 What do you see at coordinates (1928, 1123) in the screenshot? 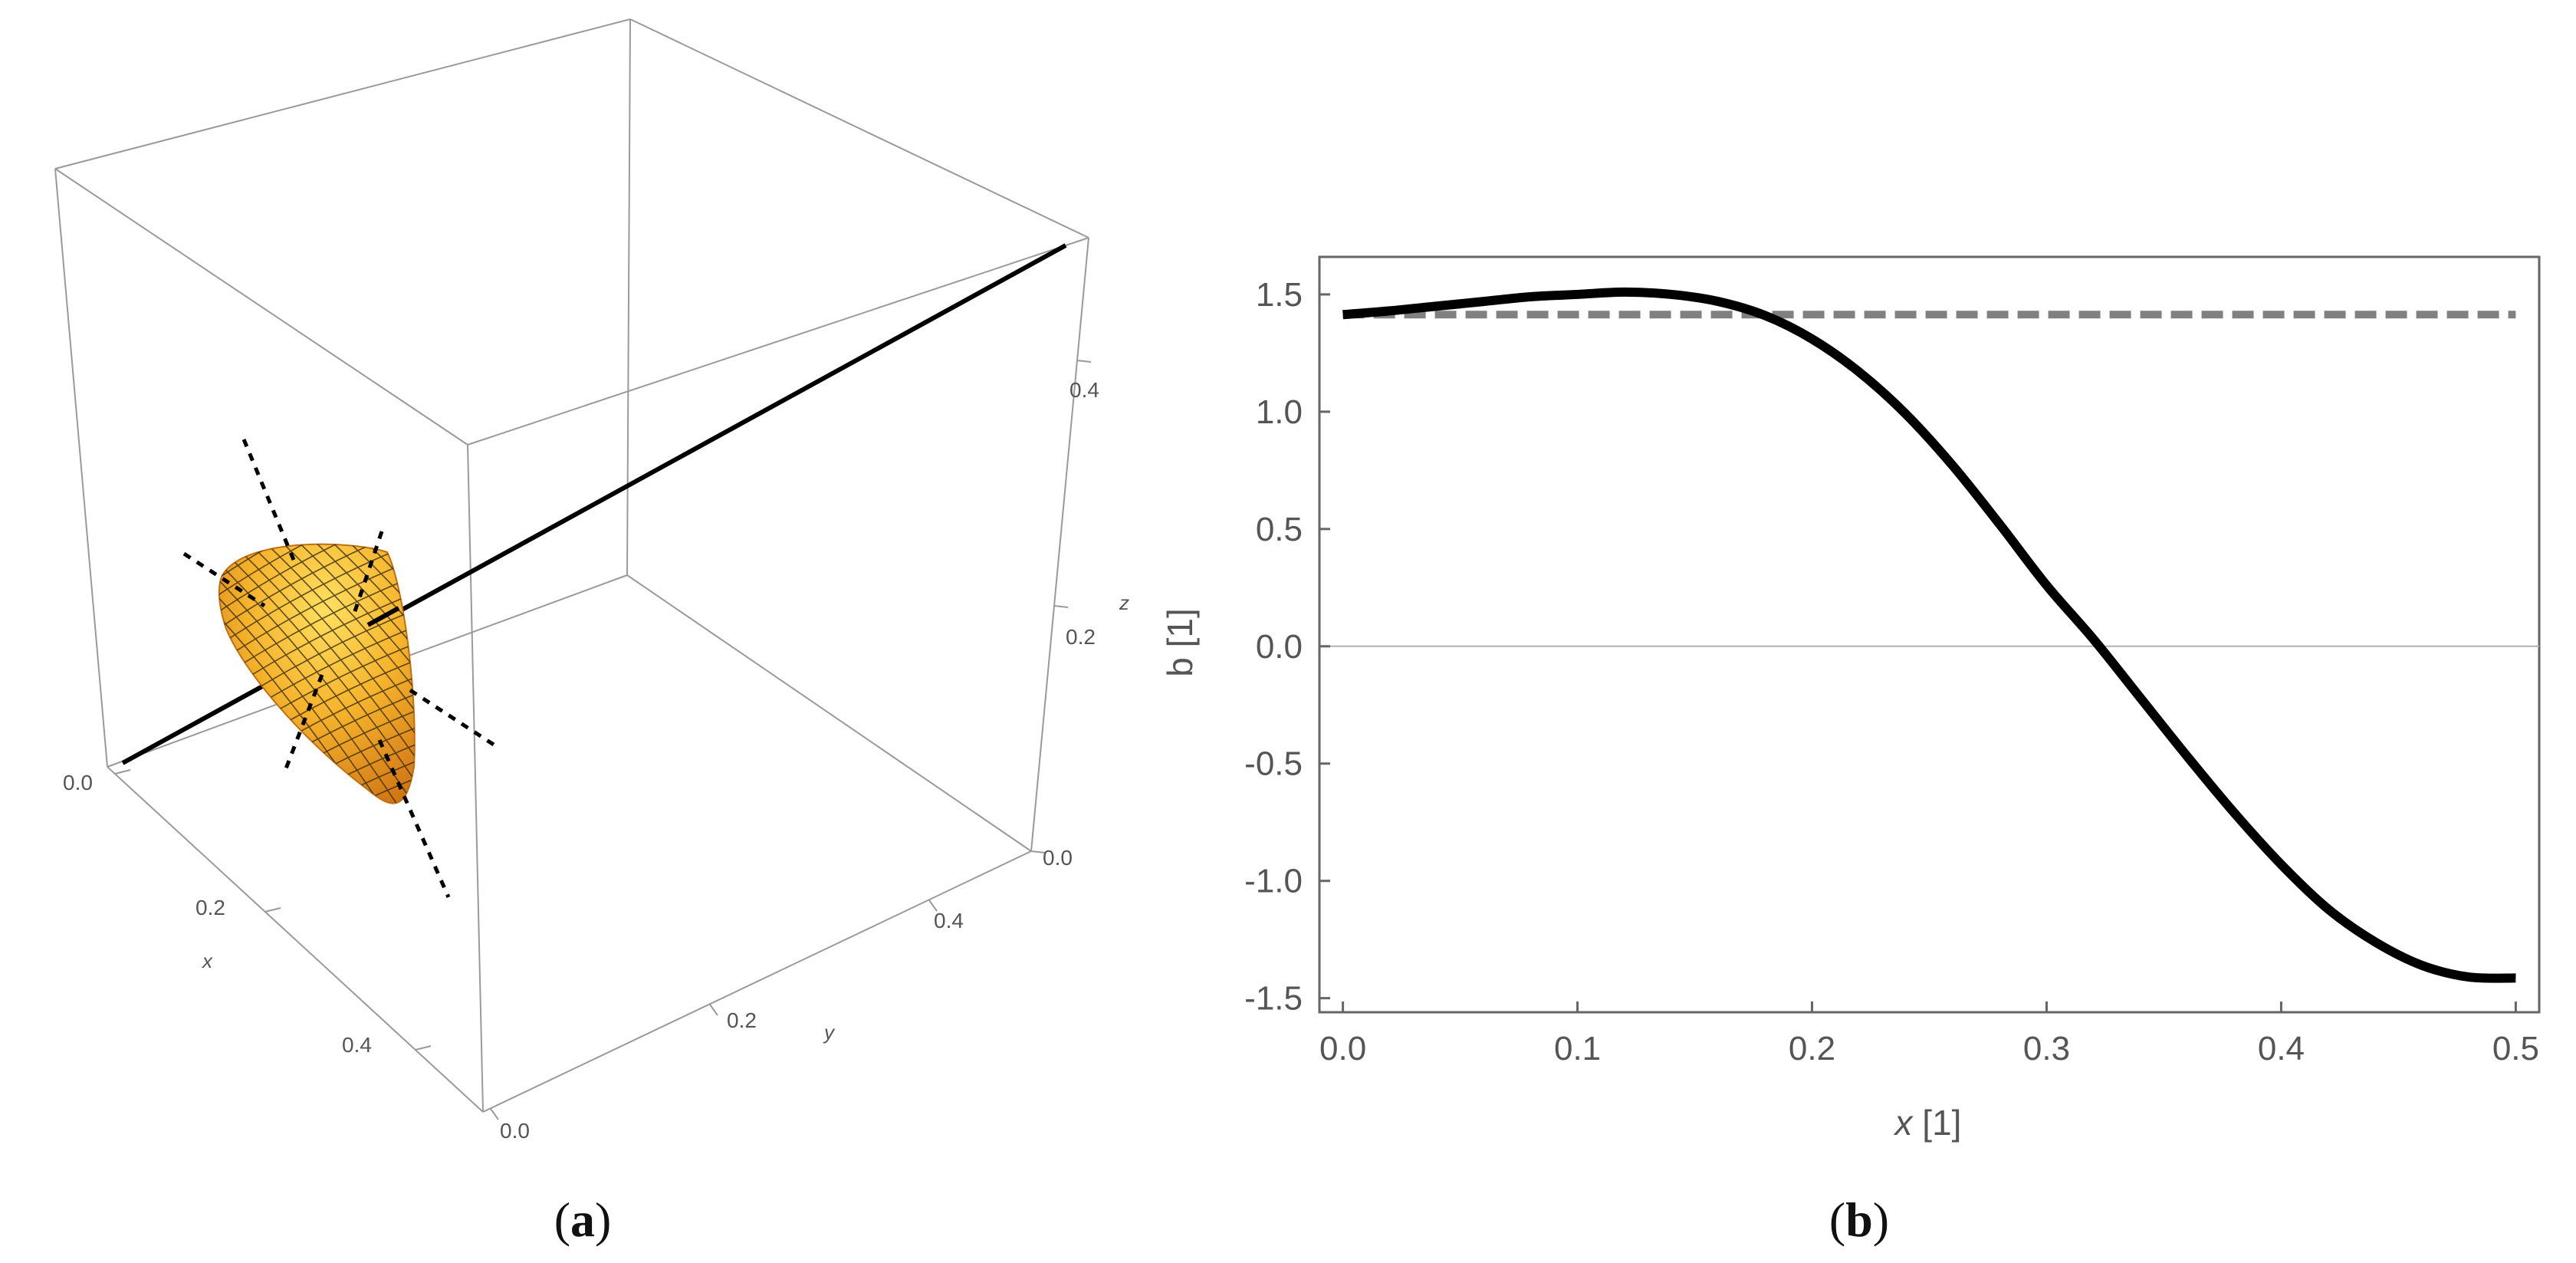
I see `x-axis-label: x [1]` at bounding box center [1928, 1123].